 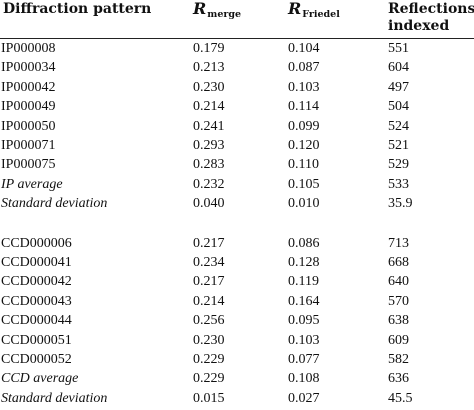 What do you see at coordinates (400, 398) in the screenshot?
I see `cell-reflections: 45.5` at bounding box center [400, 398].